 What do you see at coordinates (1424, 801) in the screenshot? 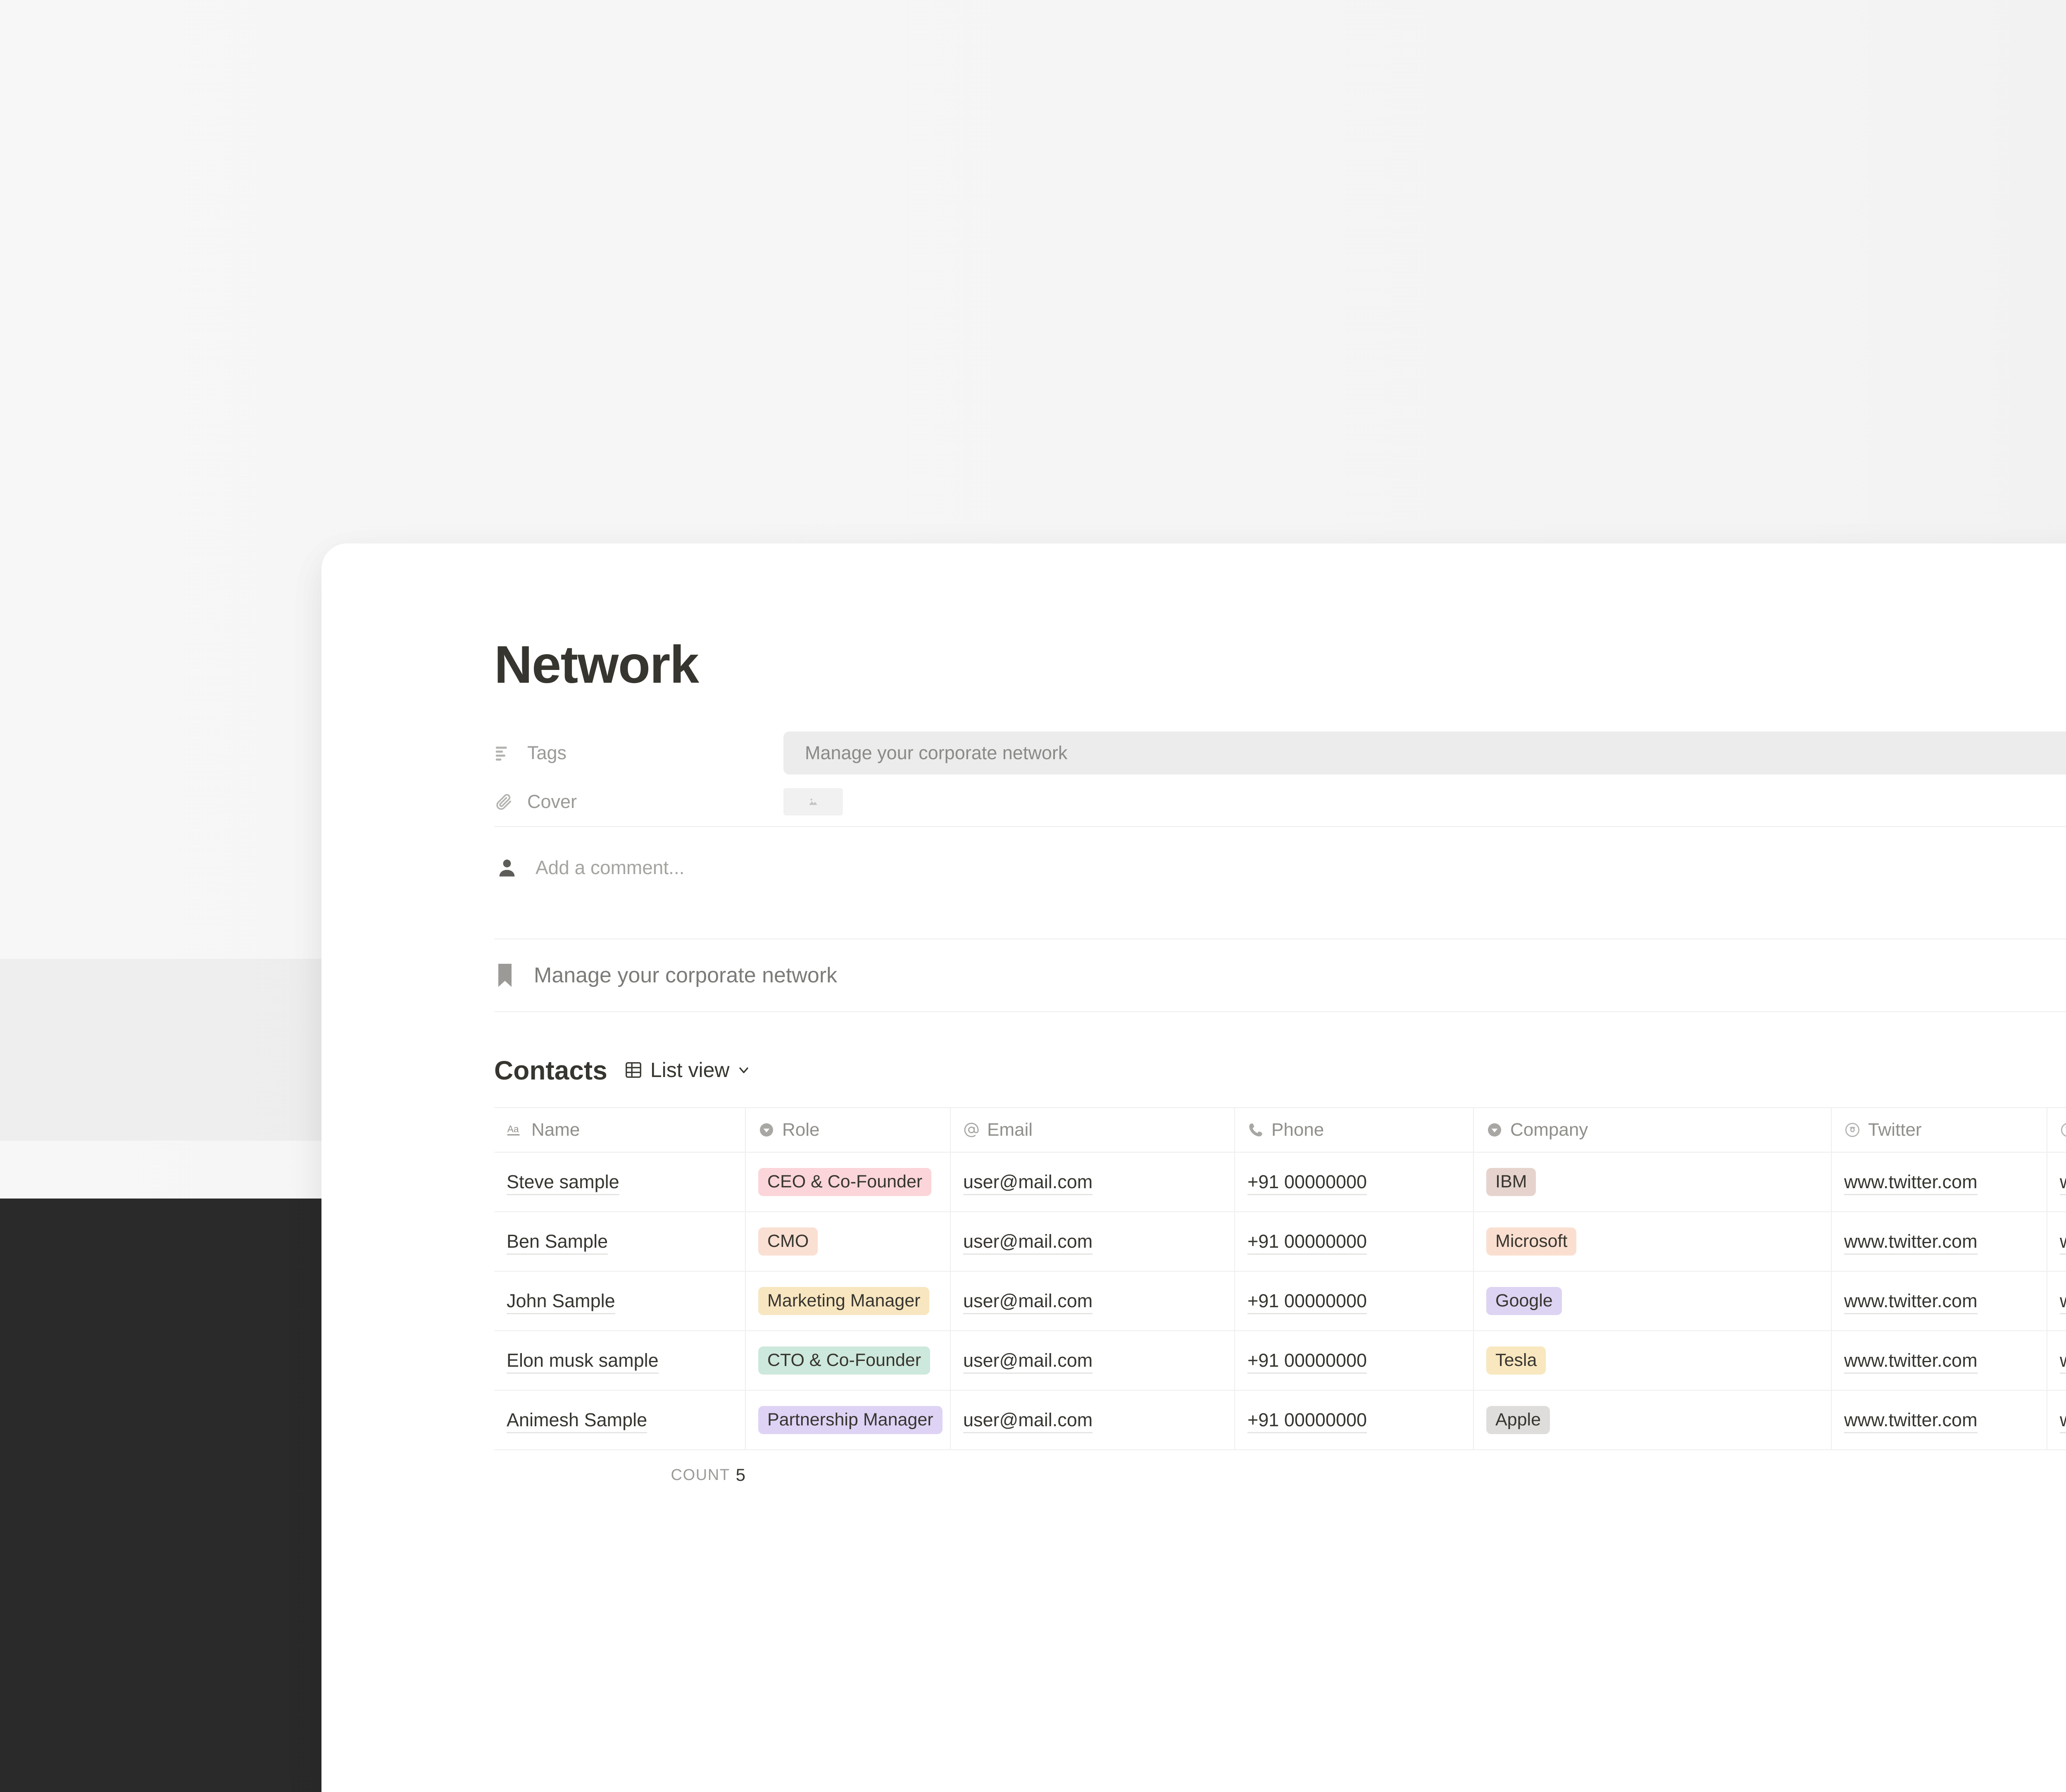
I see `property-value-cover` at bounding box center [1424, 801].